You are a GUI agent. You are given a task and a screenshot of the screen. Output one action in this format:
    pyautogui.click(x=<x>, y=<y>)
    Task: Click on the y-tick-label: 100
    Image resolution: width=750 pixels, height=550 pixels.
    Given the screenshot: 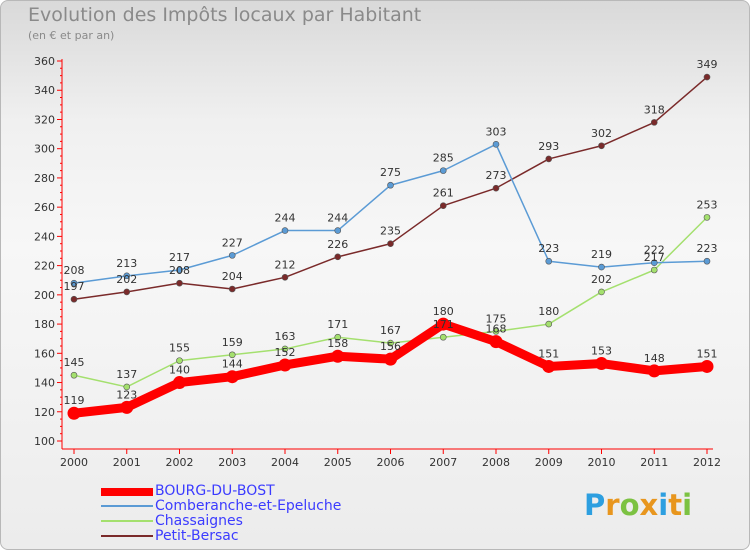 What is the action you would take?
    pyautogui.click(x=44, y=441)
    